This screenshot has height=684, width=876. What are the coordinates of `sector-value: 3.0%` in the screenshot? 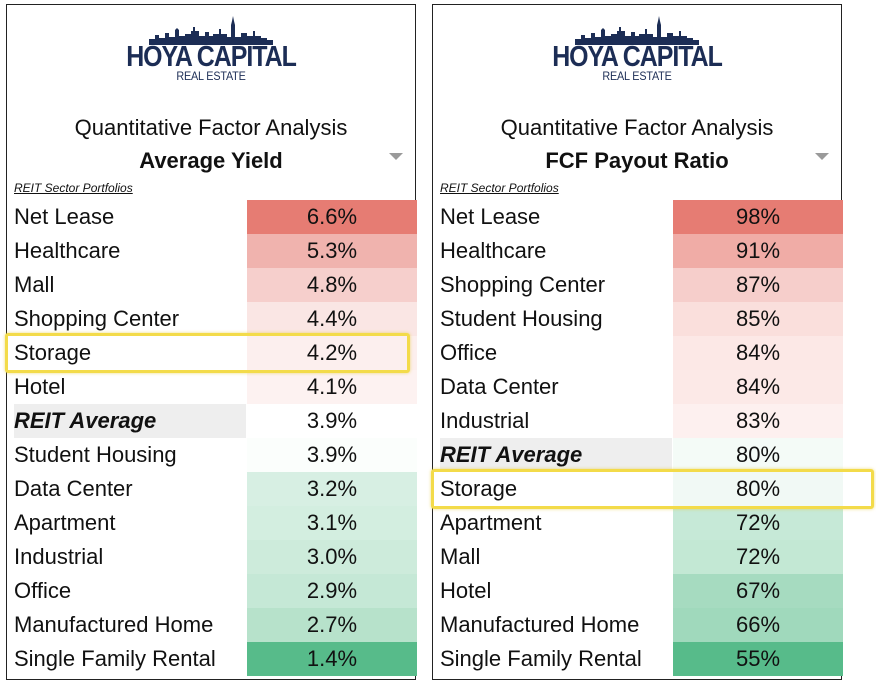 It's located at (332, 557).